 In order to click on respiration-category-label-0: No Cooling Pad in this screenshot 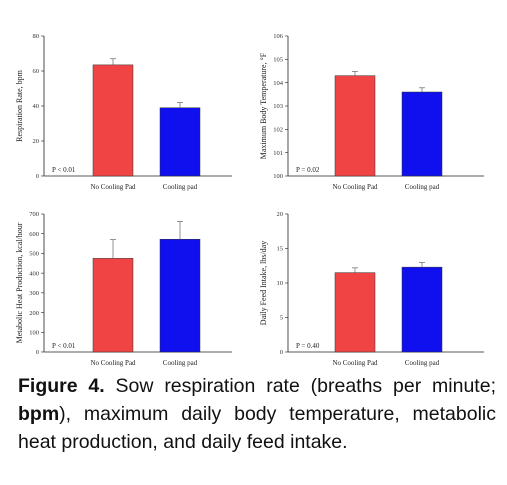, I will do `click(113, 187)`.